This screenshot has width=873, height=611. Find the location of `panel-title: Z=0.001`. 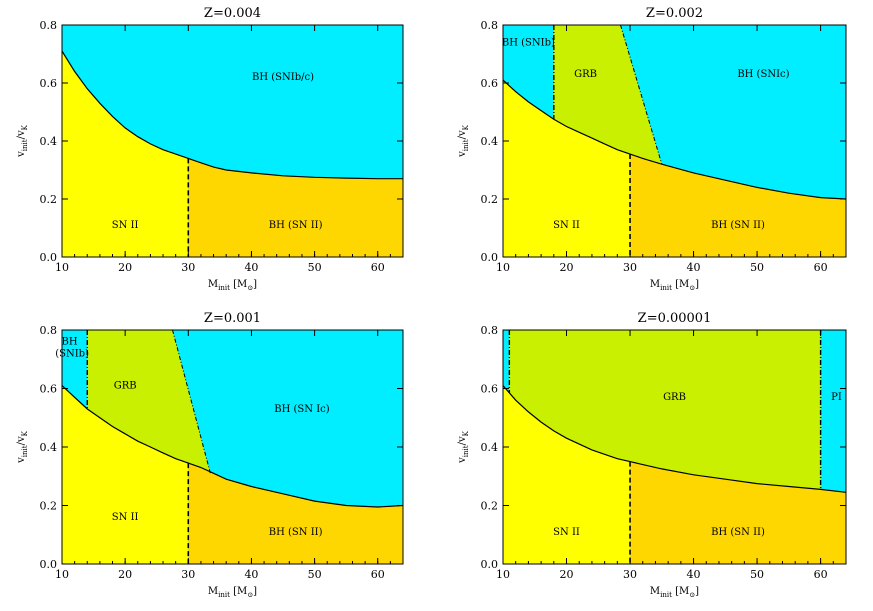

panel-title: Z=0.001 is located at coordinates (232, 318).